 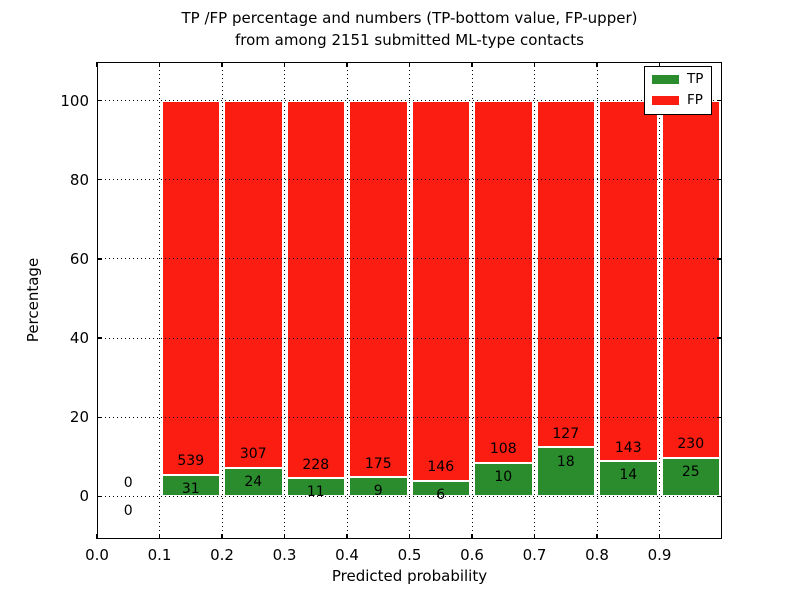 I want to click on y-tick-label: 20, so click(x=79, y=417).